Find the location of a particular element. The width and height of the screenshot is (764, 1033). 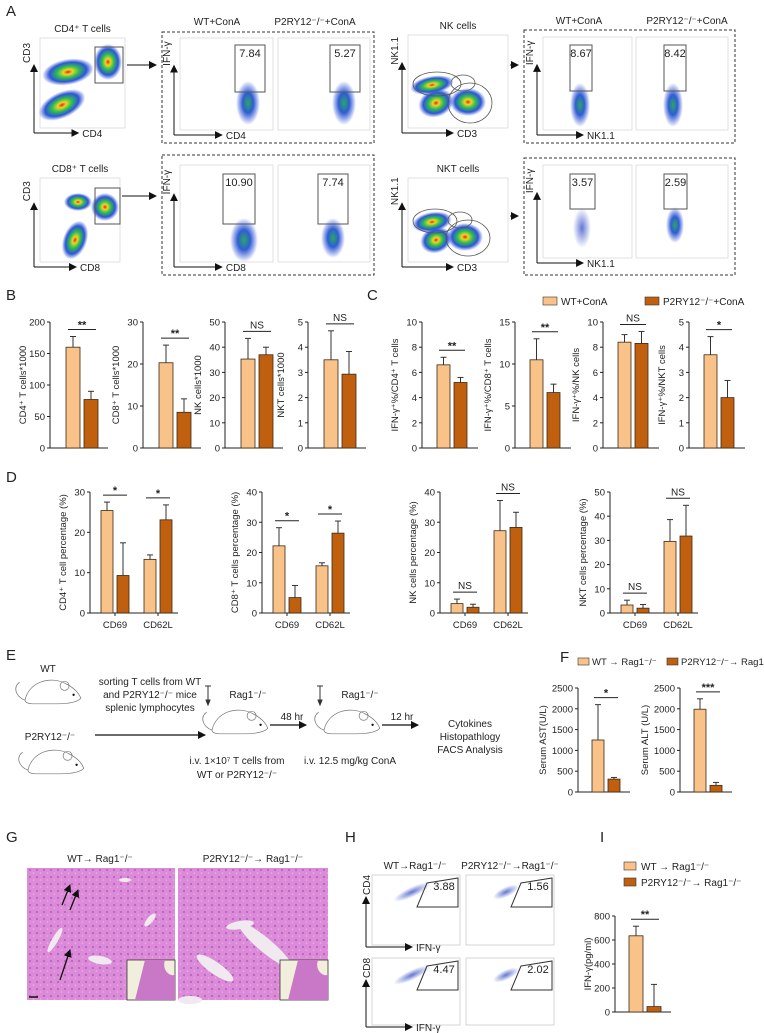

panel-label-c: C is located at coordinates (372, 295).